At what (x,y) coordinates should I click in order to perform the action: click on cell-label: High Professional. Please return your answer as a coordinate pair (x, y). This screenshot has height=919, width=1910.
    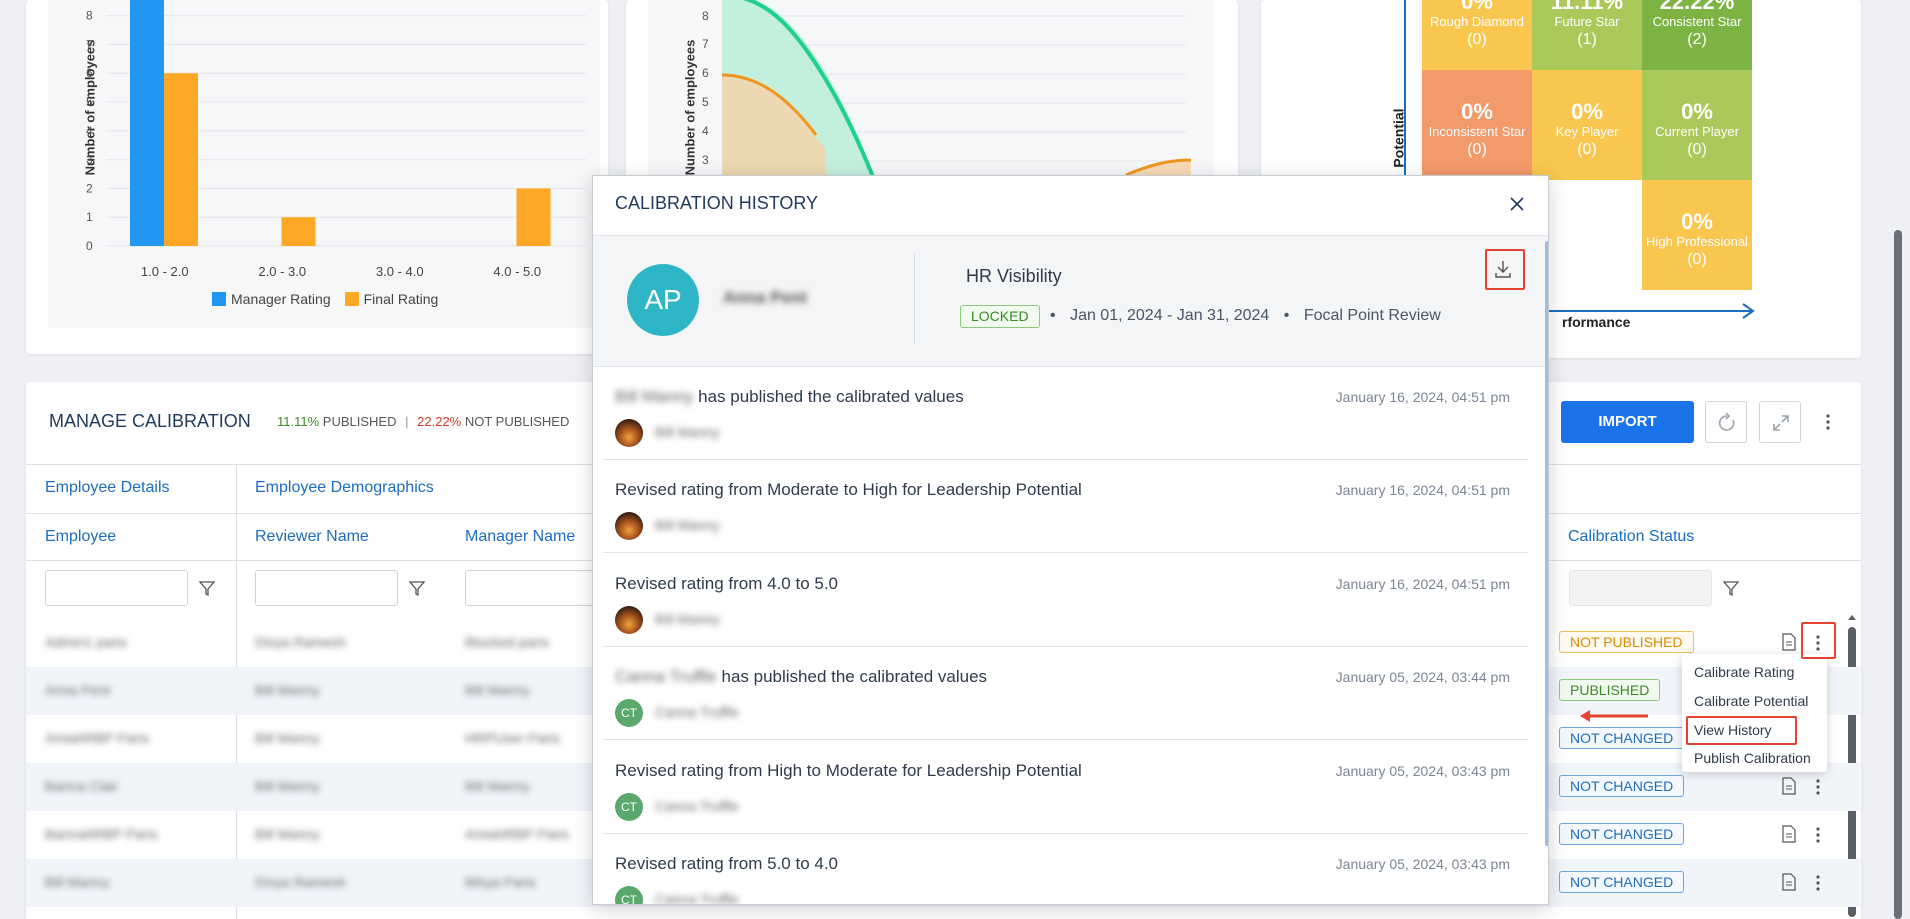
    Looking at the image, I should click on (1697, 241).